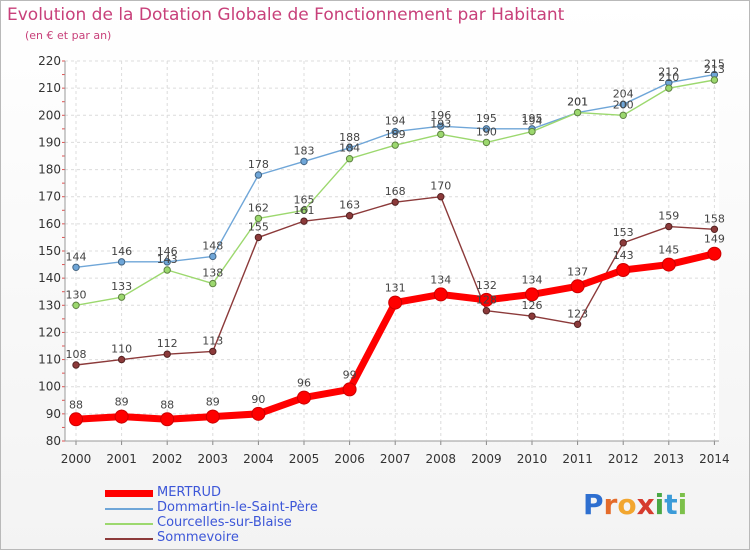 This screenshot has width=750, height=550. Describe the element at coordinates (714, 239) in the screenshot. I see `data-label: 149` at that location.